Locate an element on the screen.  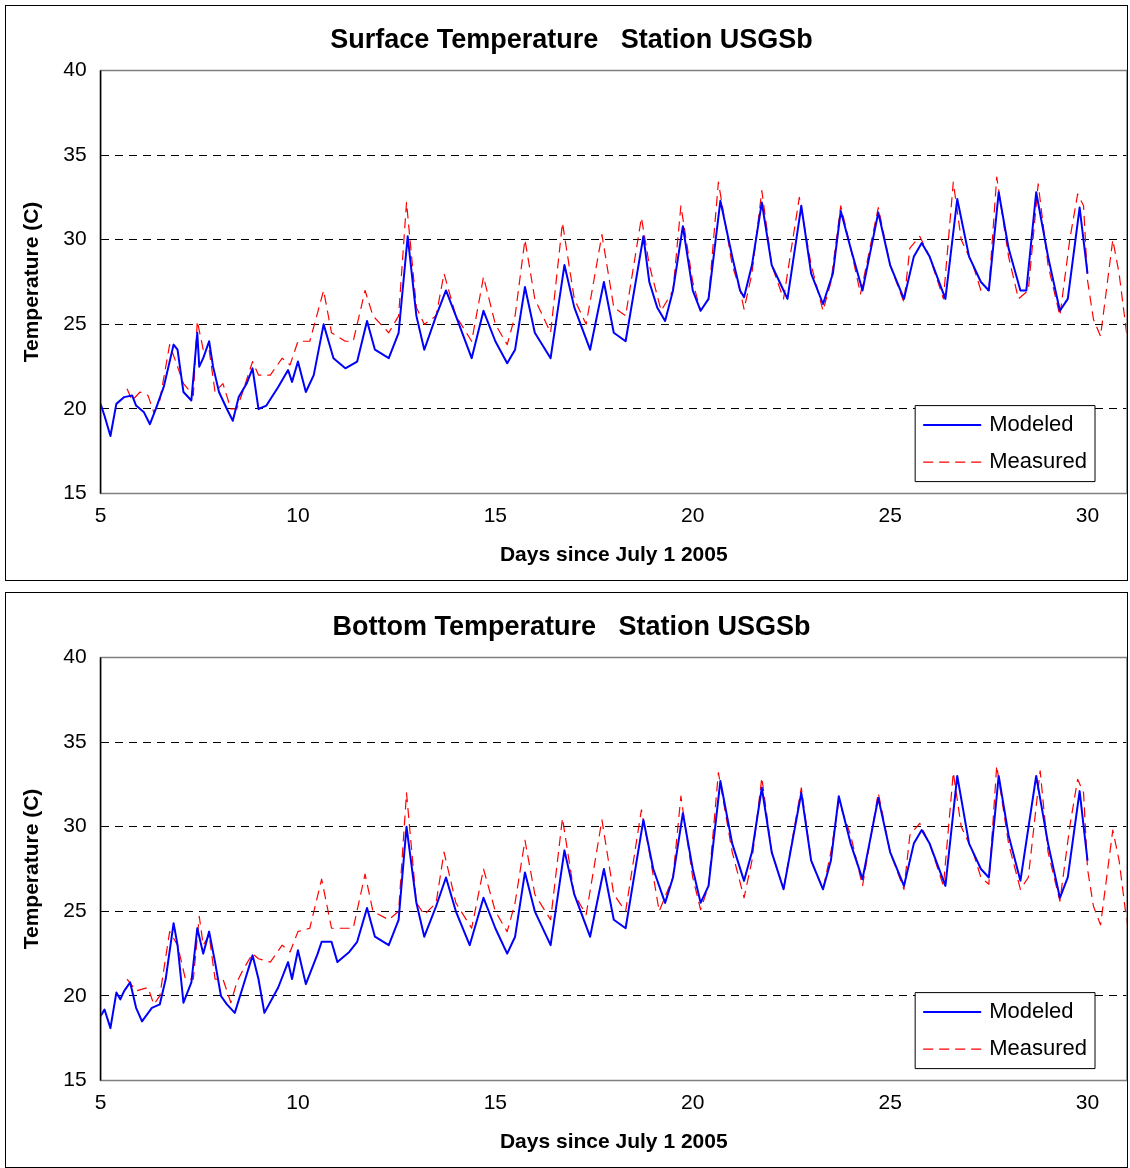
chart-title: Bottom Temperature Station USGSb is located at coordinates (571, 625).